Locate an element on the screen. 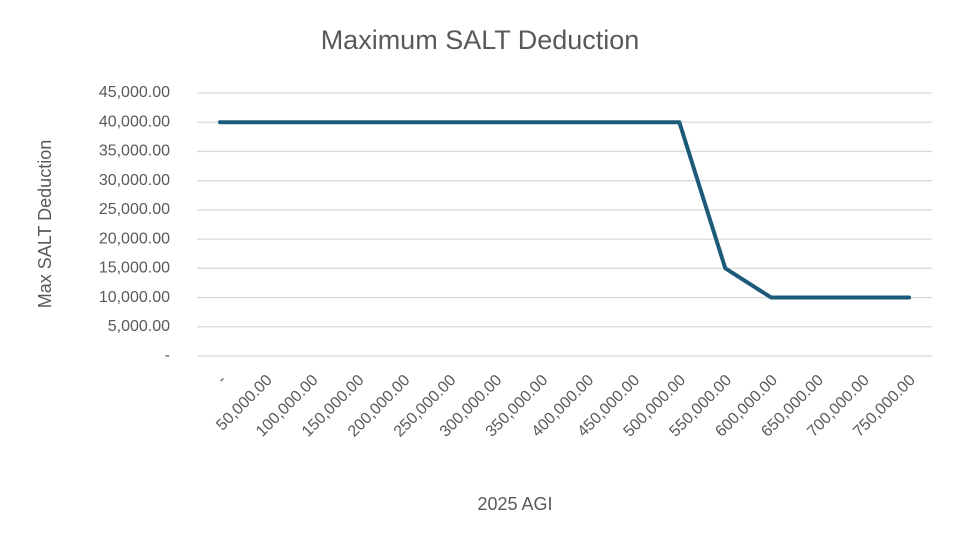 The image size is (959, 544). y-tick-label: 40,000.00 is located at coordinates (134, 121).